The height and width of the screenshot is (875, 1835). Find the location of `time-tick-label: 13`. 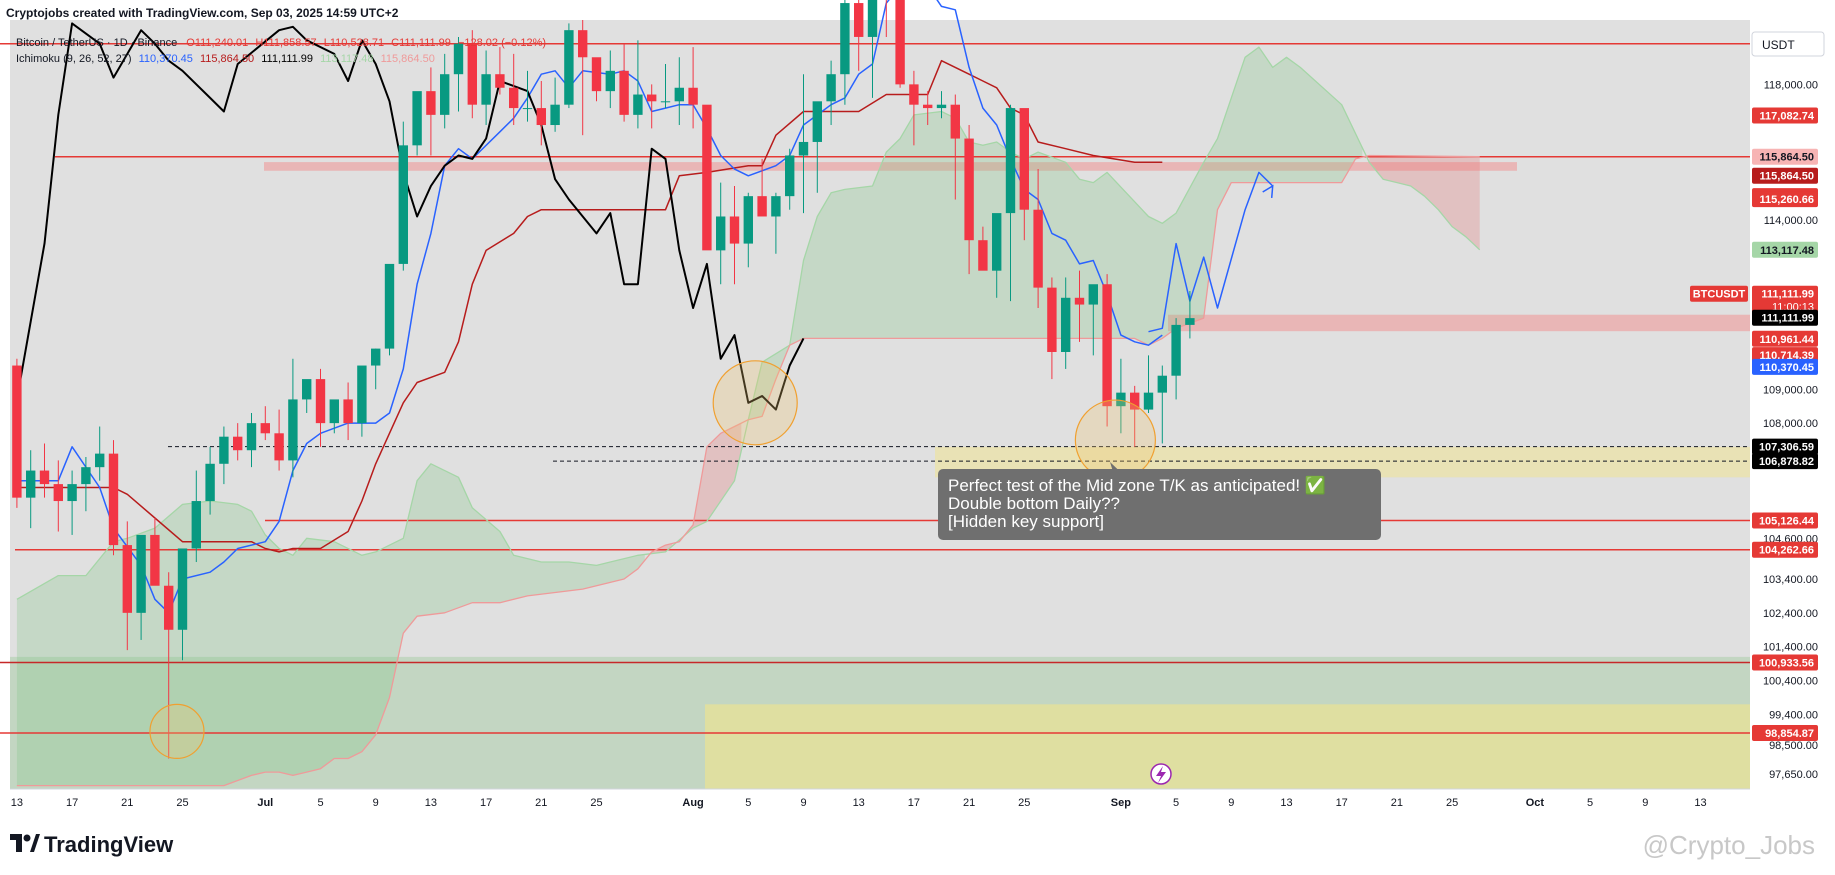

time-tick-label: 13 is located at coordinates (859, 803).